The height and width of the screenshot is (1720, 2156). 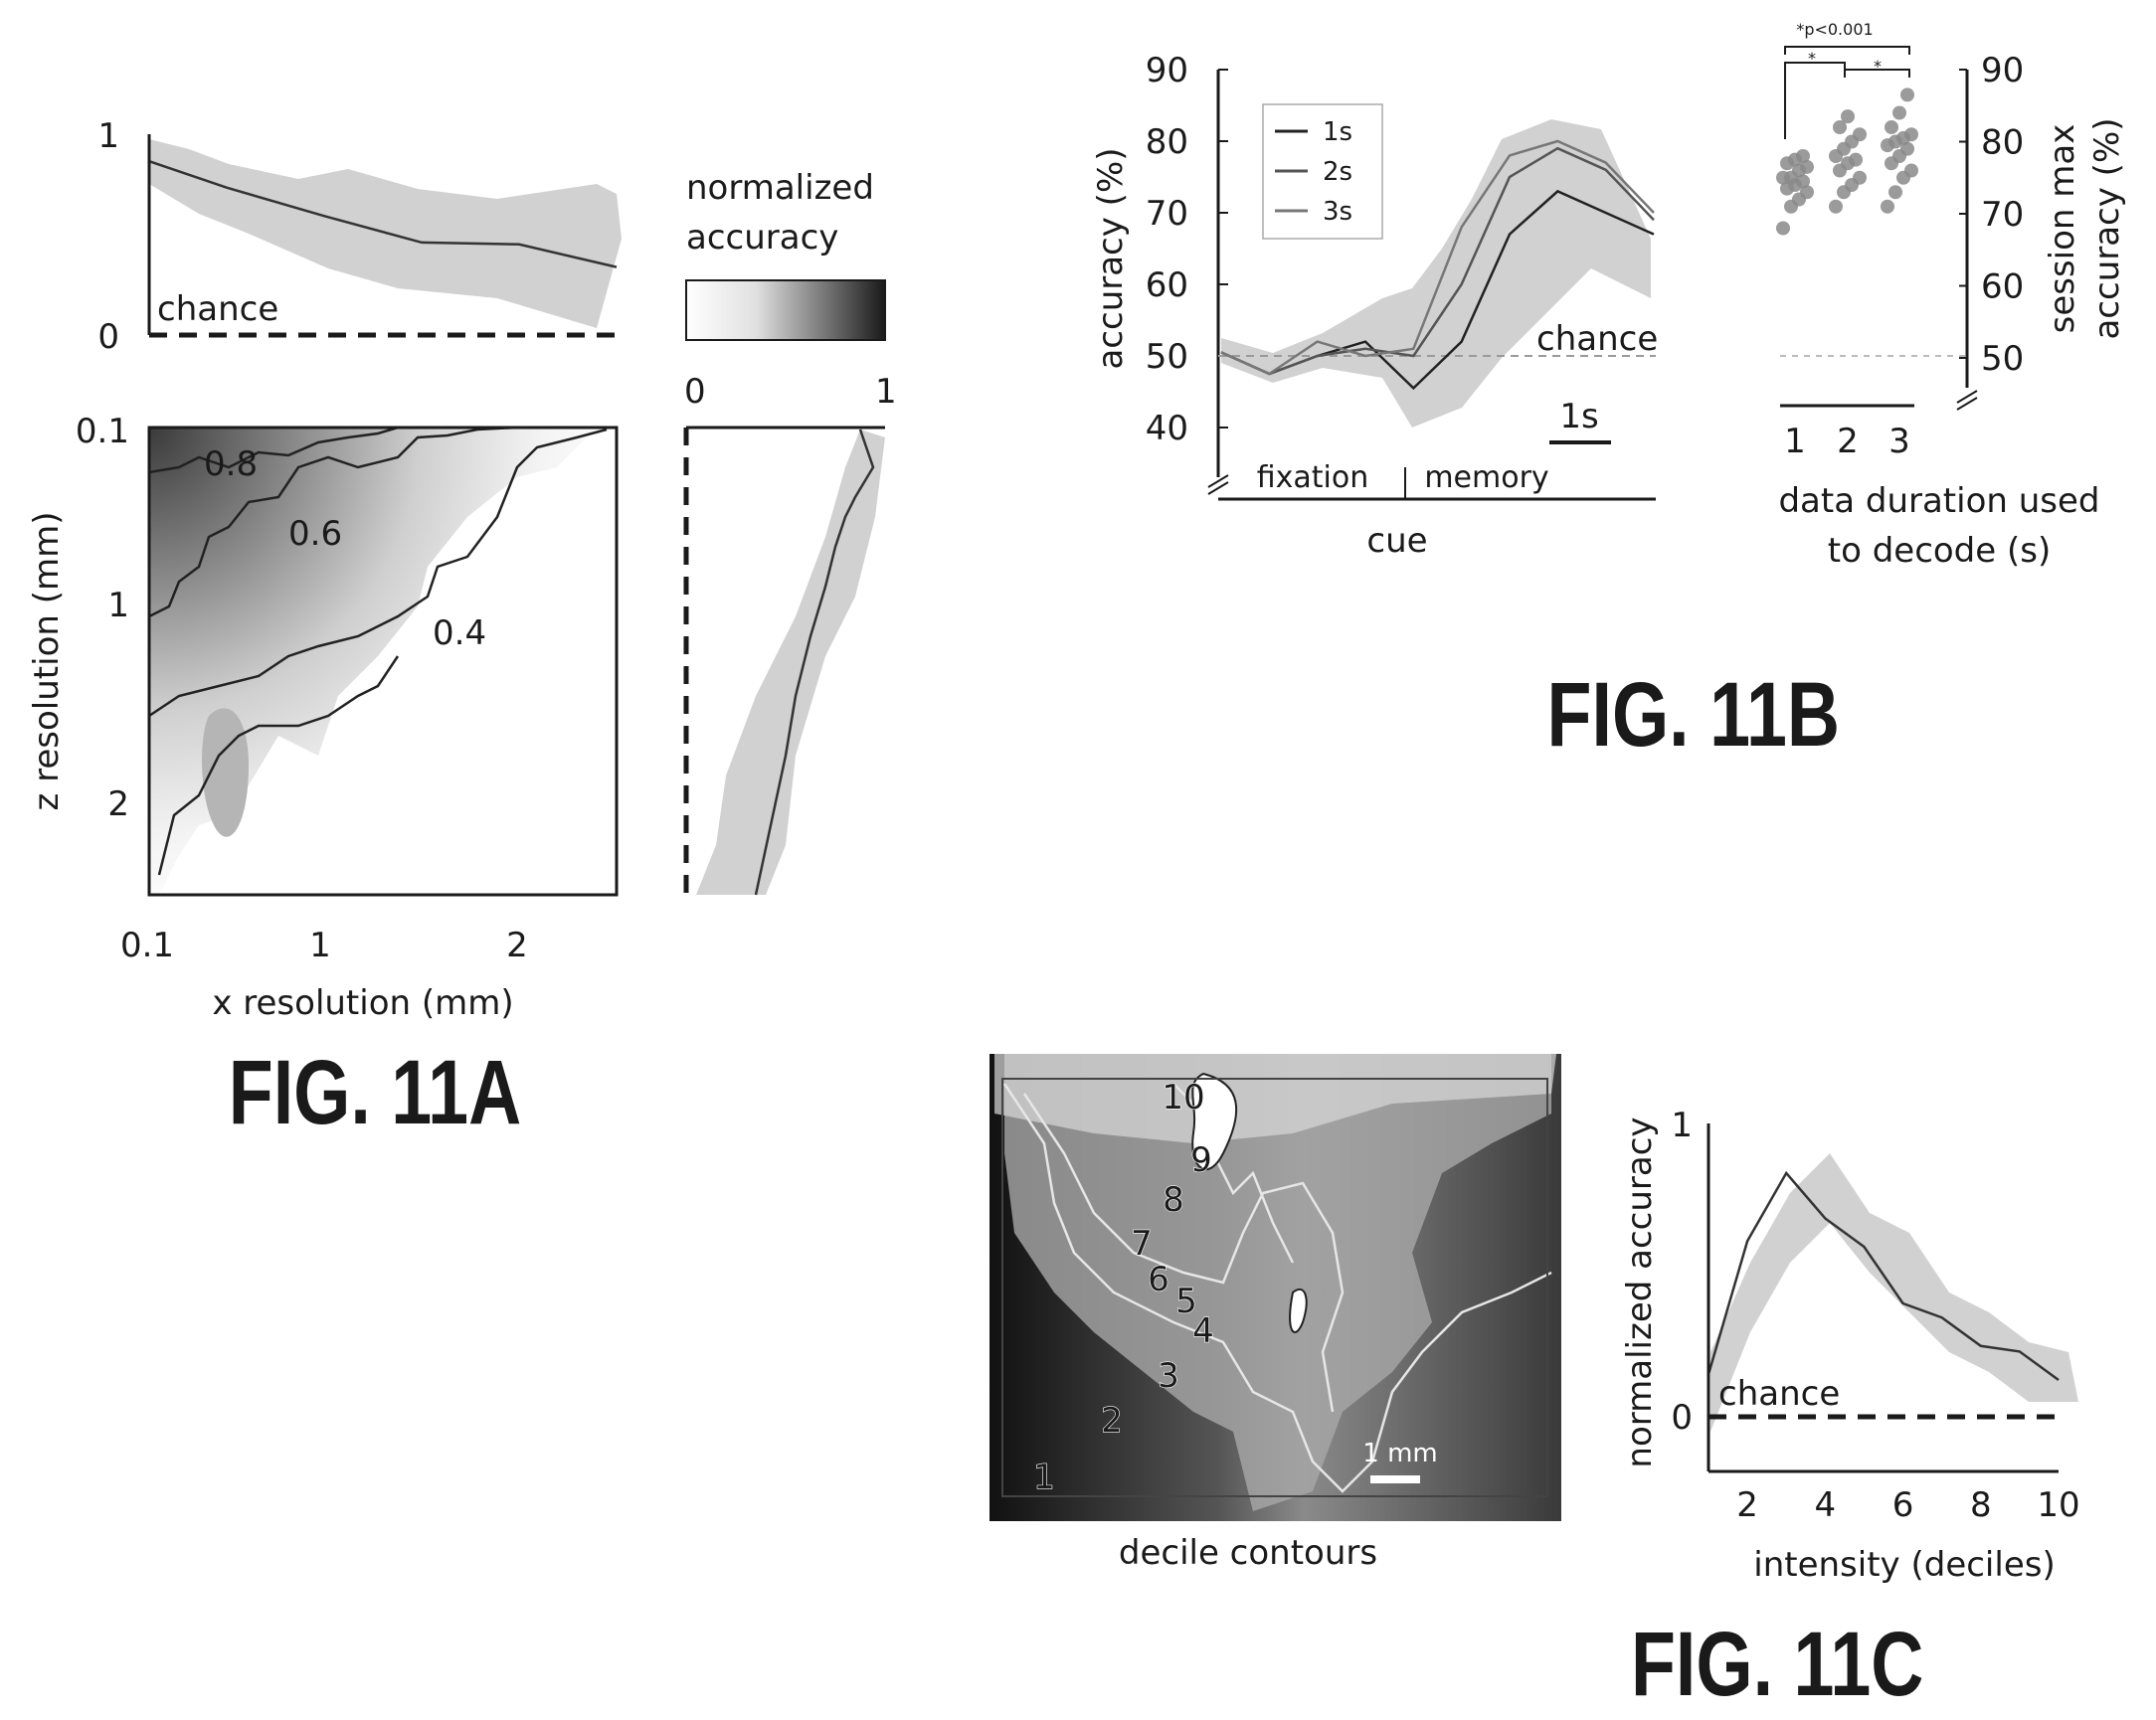 I want to click on decile-label-9: 9, so click(x=1201, y=1160).